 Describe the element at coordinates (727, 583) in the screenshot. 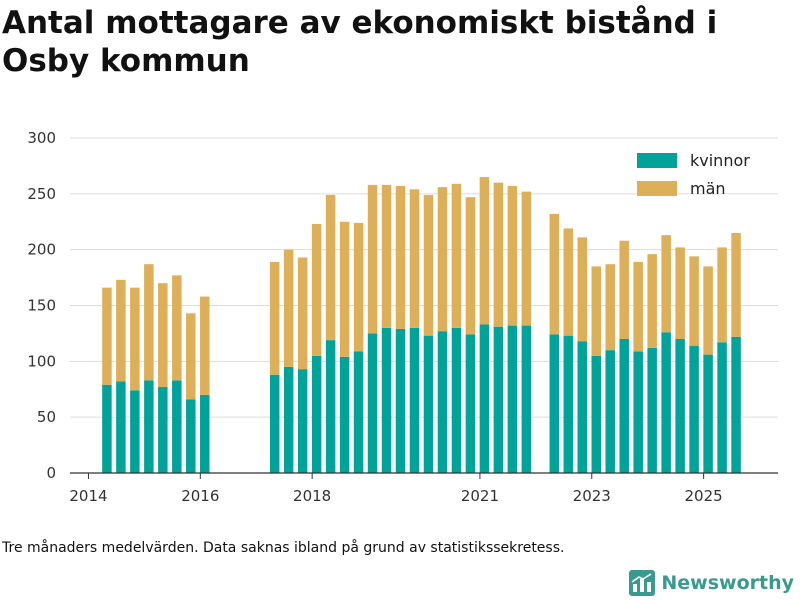

I see `brand-name: Newsworthy` at that location.